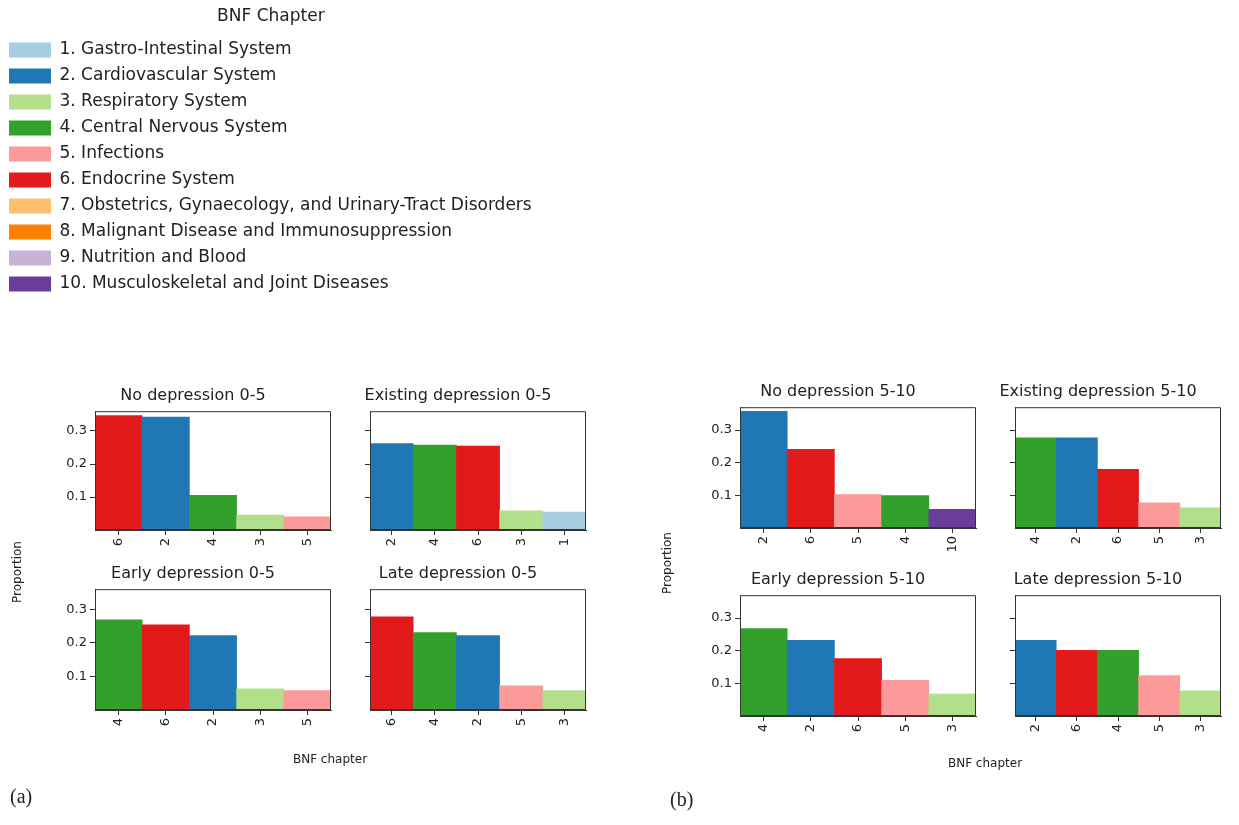 Image resolution: width=1239 pixels, height=825 pixels. I want to click on chart-title: No depression 5-10, so click(838, 390).